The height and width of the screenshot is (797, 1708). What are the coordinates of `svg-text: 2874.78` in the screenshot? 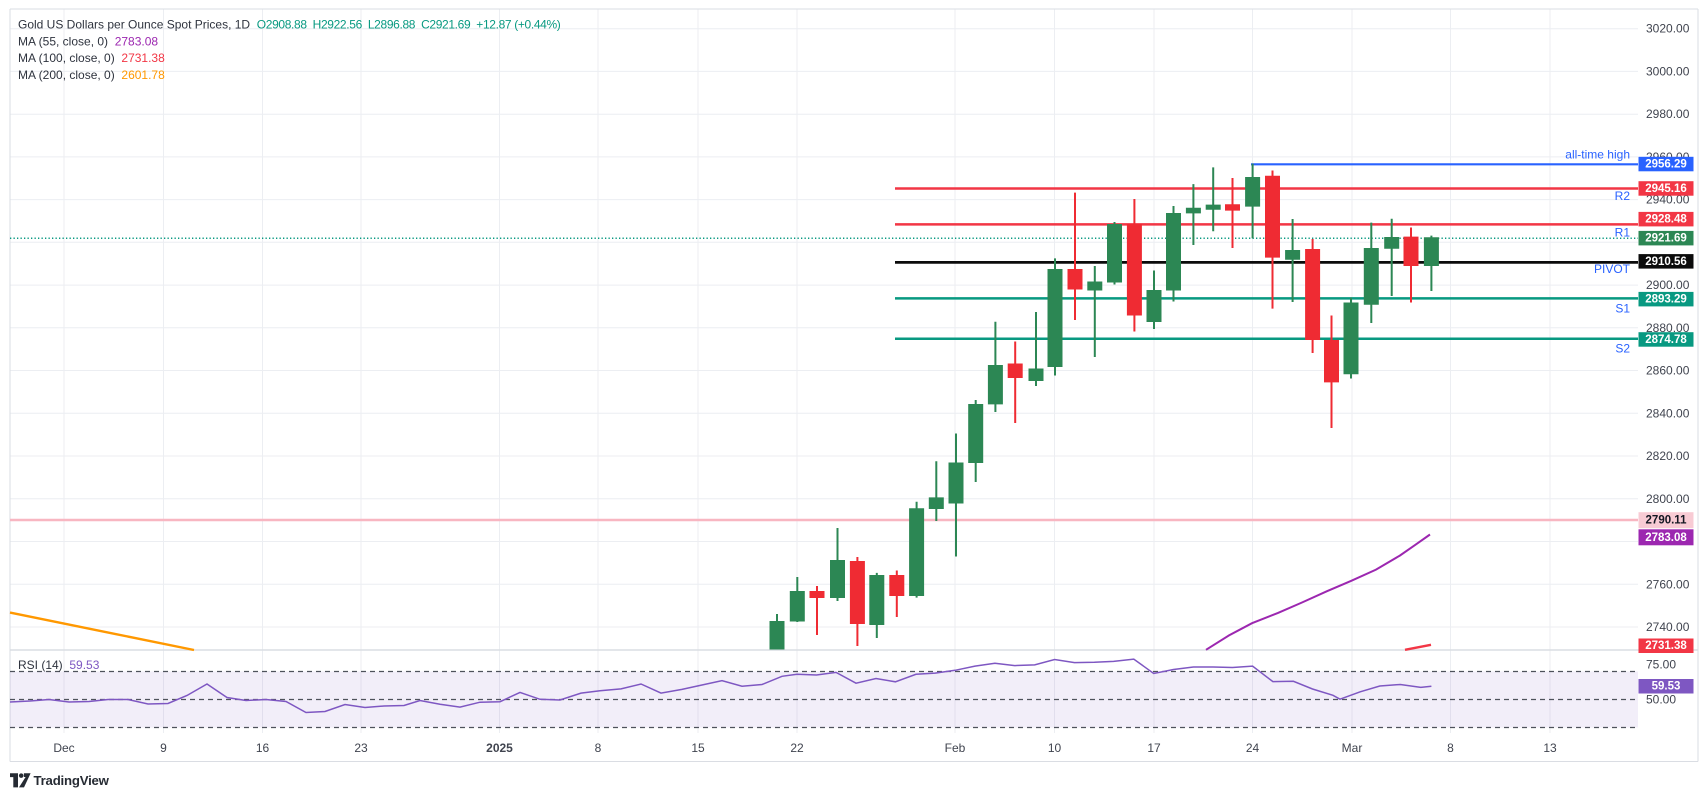 It's located at (1666, 340).